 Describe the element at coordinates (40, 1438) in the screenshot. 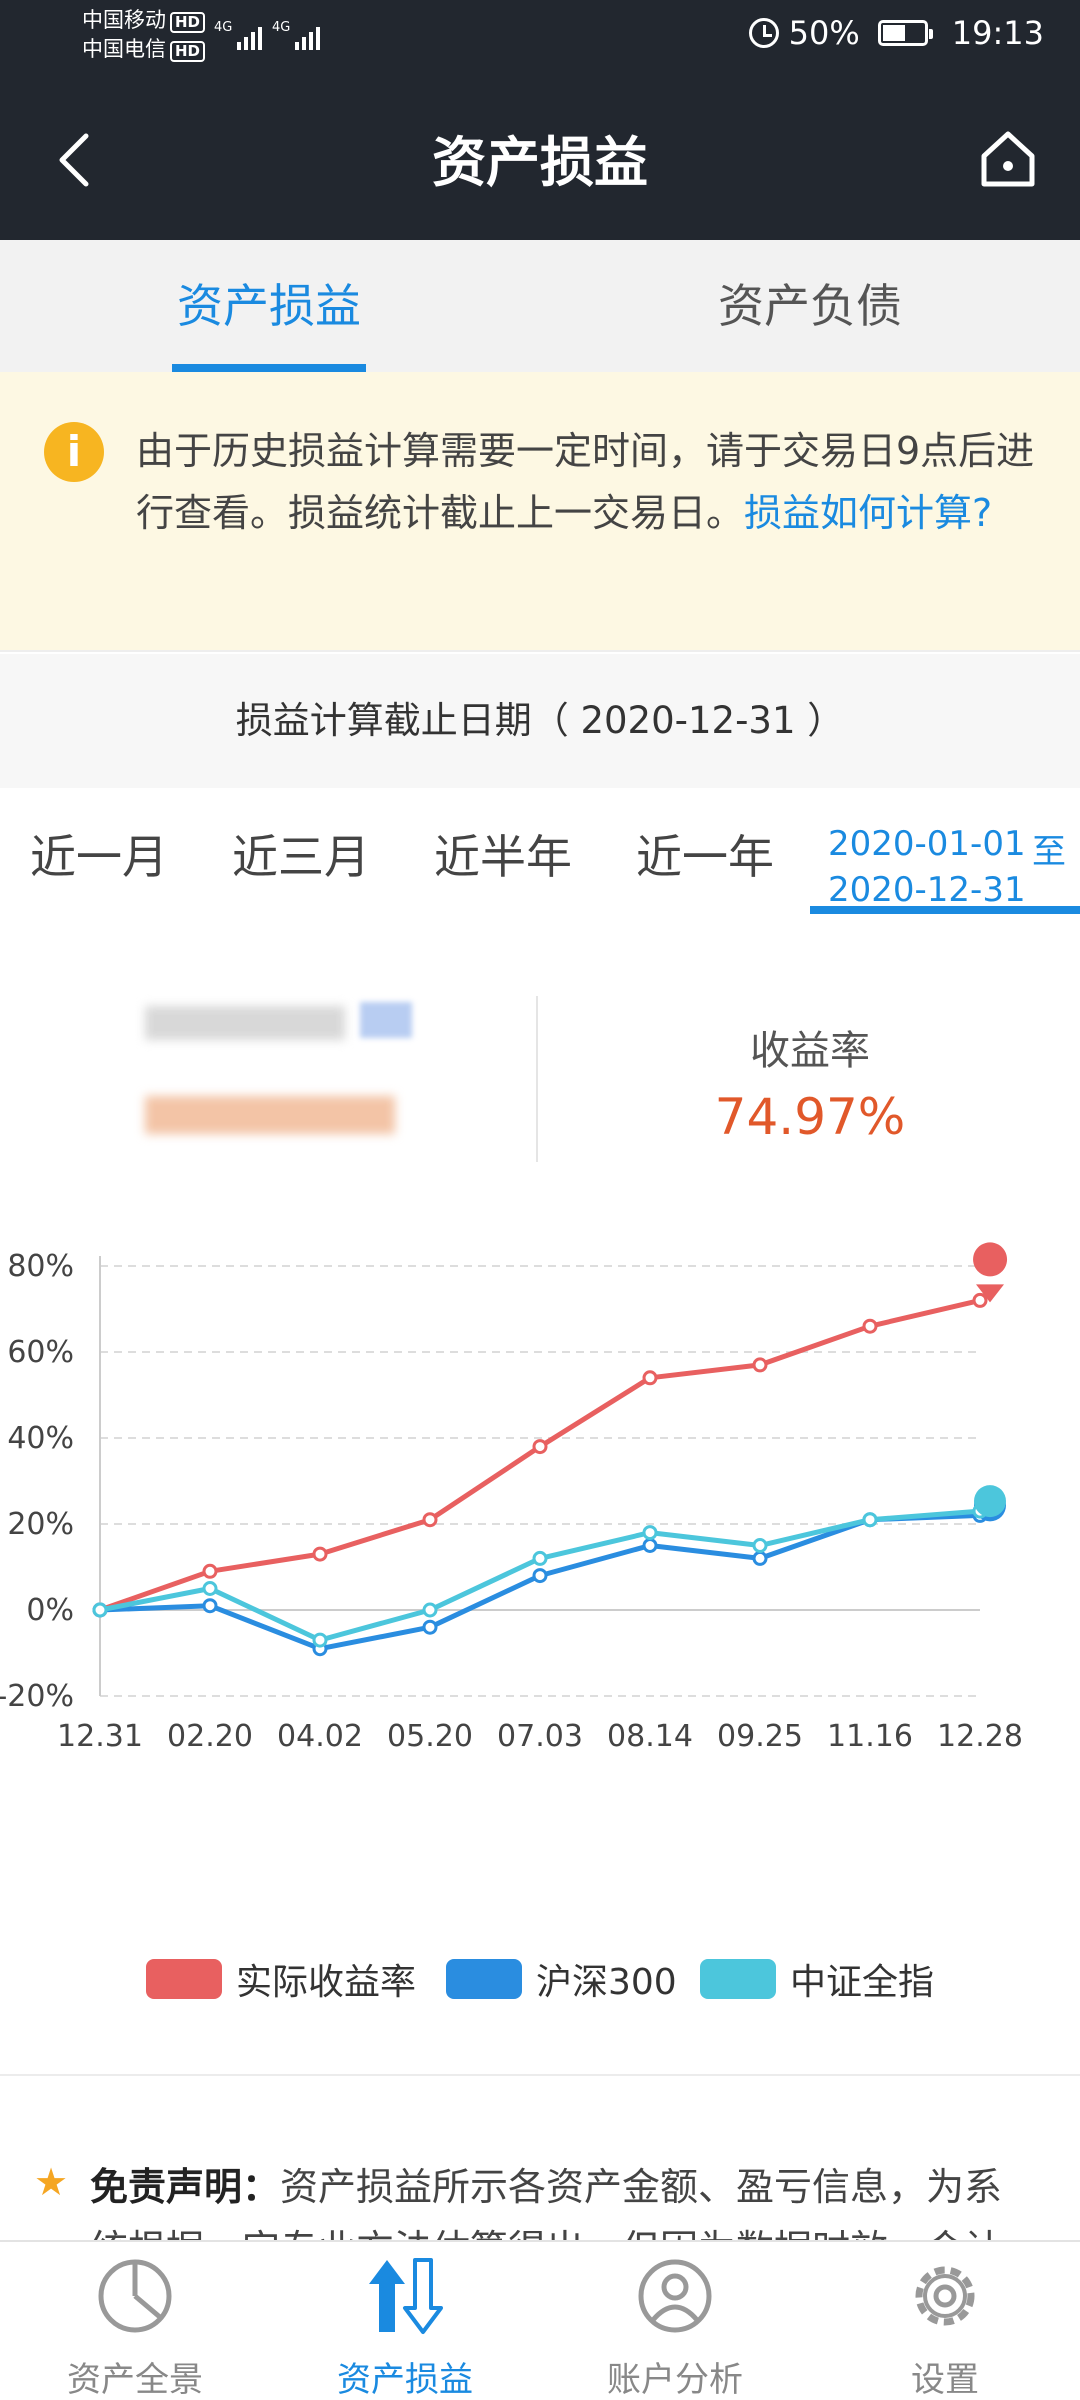

I see `y-tick-label: 40%` at that location.